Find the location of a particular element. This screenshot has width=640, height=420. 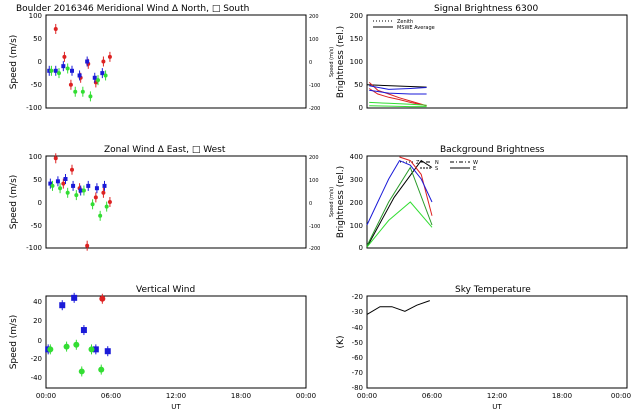

series-line-W is located at coordinates (399, 224).